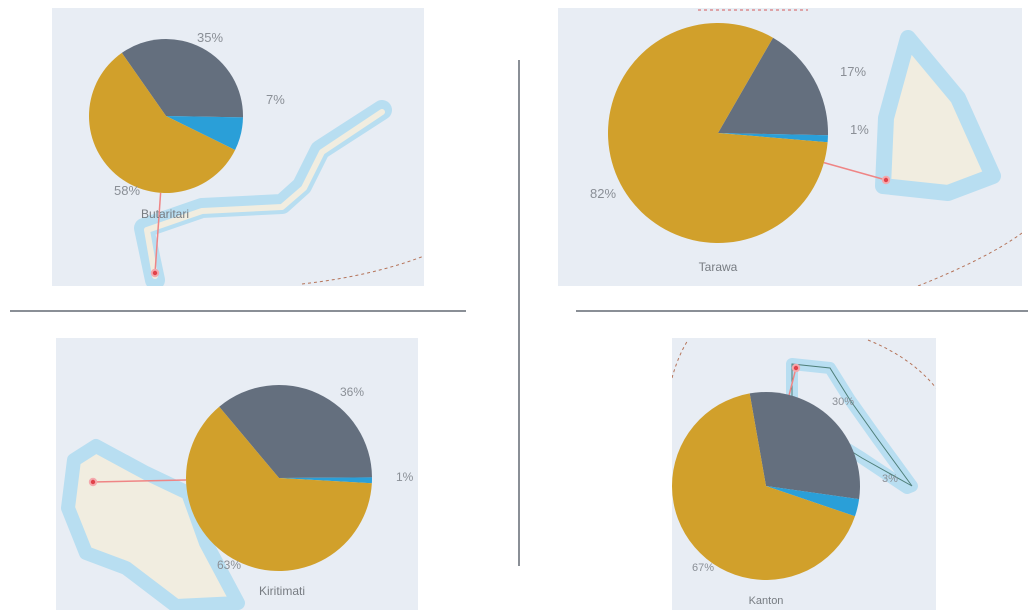 This screenshot has height=610, width=1036. What do you see at coordinates (519, 313) in the screenshot?
I see `divider-vertical` at bounding box center [519, 313].